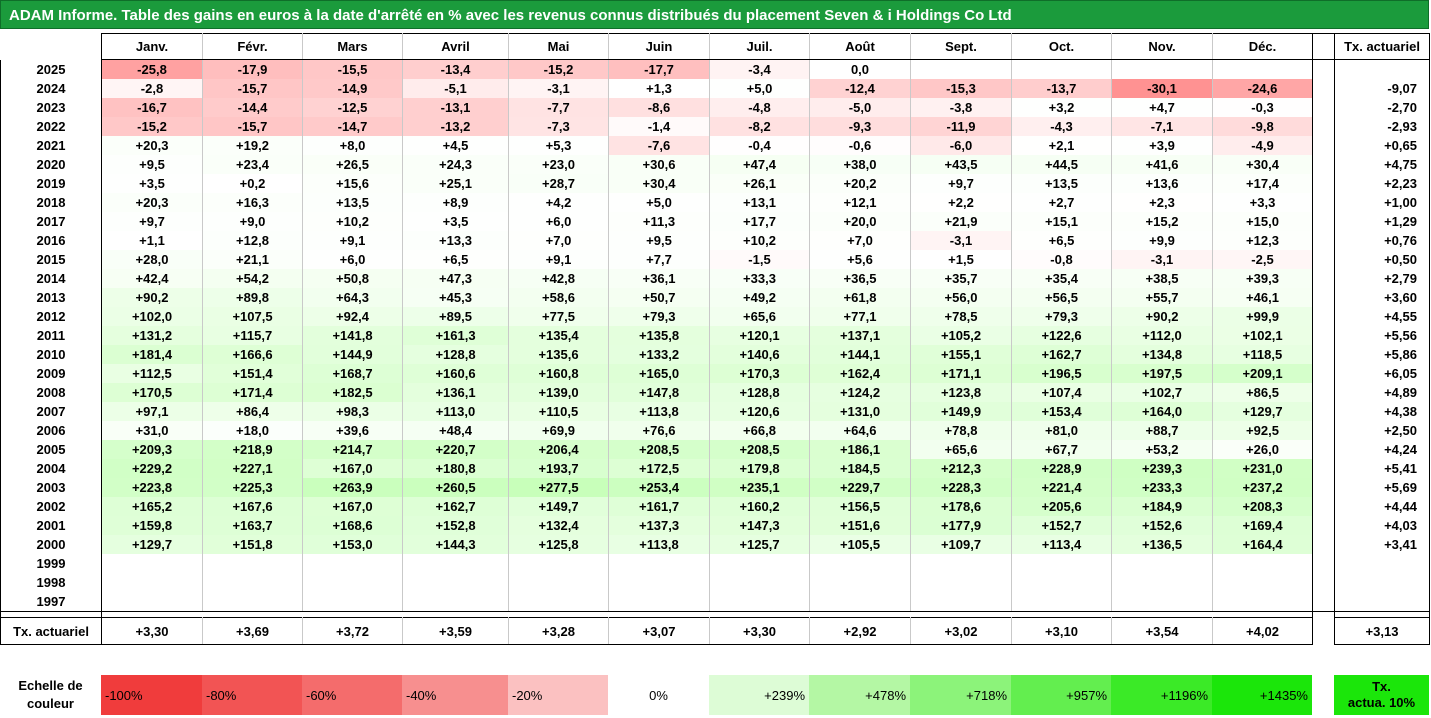 The width and height of the screenshot is (1431, 718). What do you see at coordinates (152, 126) in the screenshot?
I see `gain-cell: -15,2` at bounding box center [152, 126].